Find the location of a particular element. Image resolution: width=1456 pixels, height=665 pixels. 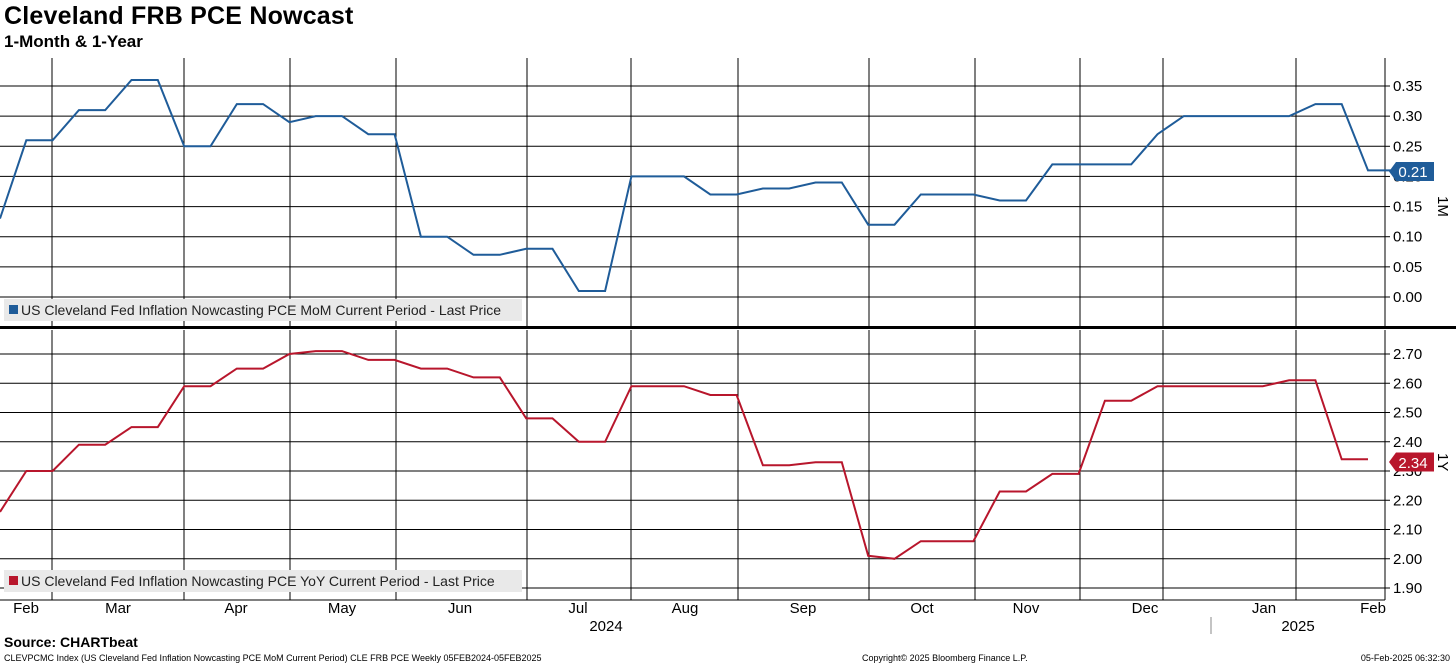

last-value-yoy: 2.34 is located at coordinates (1411, 462).